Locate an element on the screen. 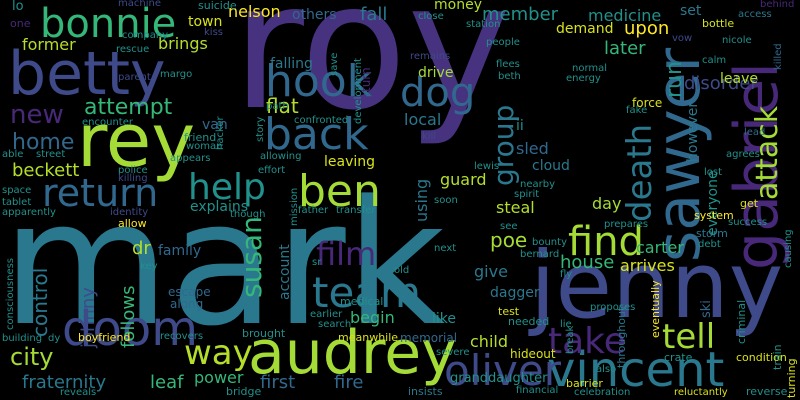  word-kiss: kiss is located at coordinates (213, 32).